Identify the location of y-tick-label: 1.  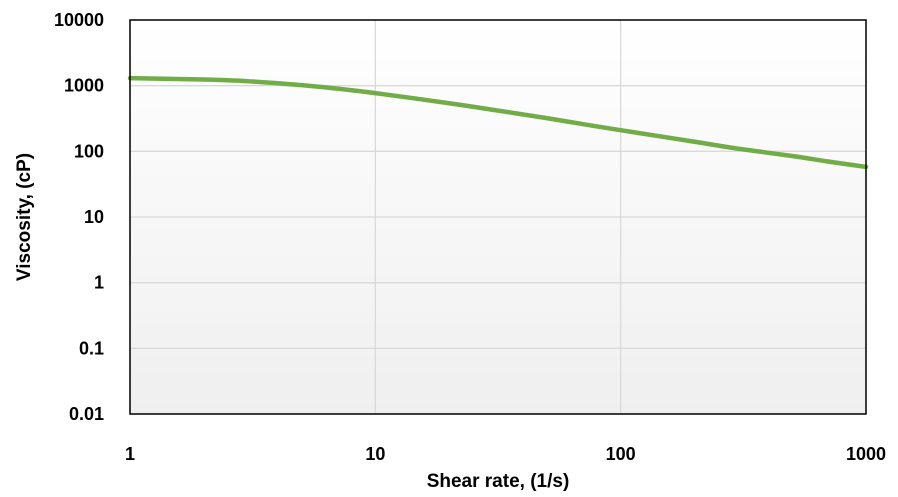
(99, 283).